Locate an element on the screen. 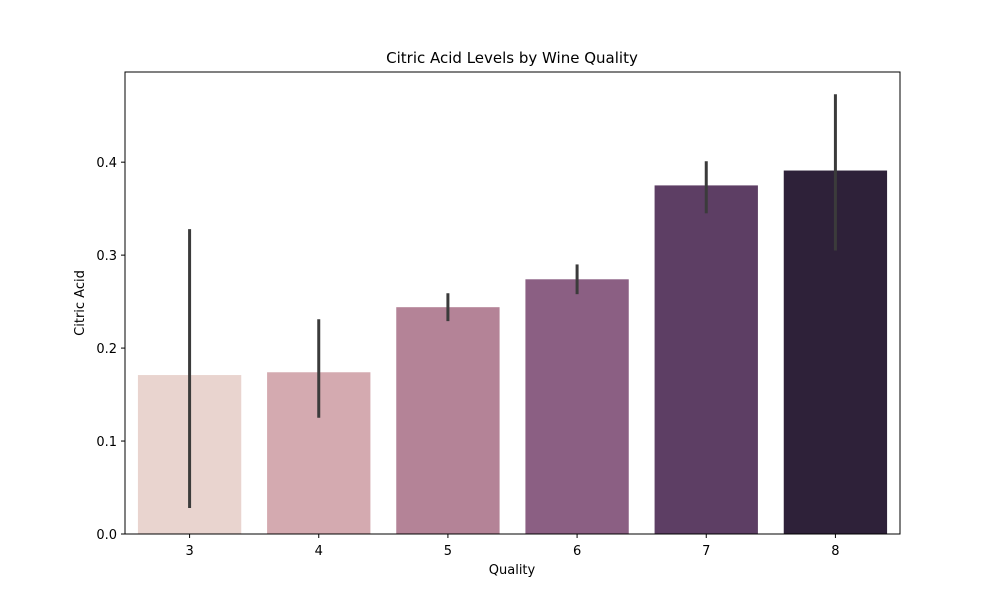 The width and height of the screenshot is (1000, 600). x-tick-label: 3 is located at coordinates (189, 551).